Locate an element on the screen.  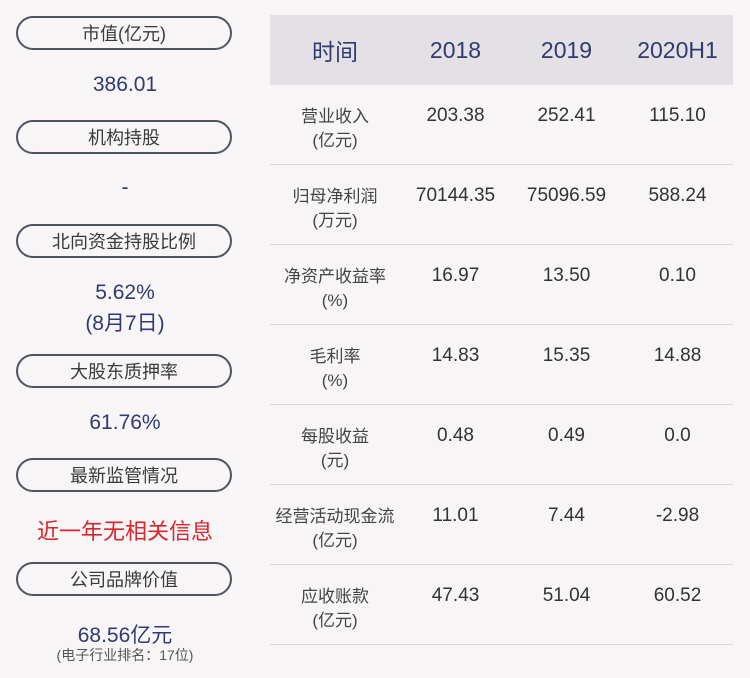
northbound-ratio-value: 5.62% is located at coordinates (125, 292).